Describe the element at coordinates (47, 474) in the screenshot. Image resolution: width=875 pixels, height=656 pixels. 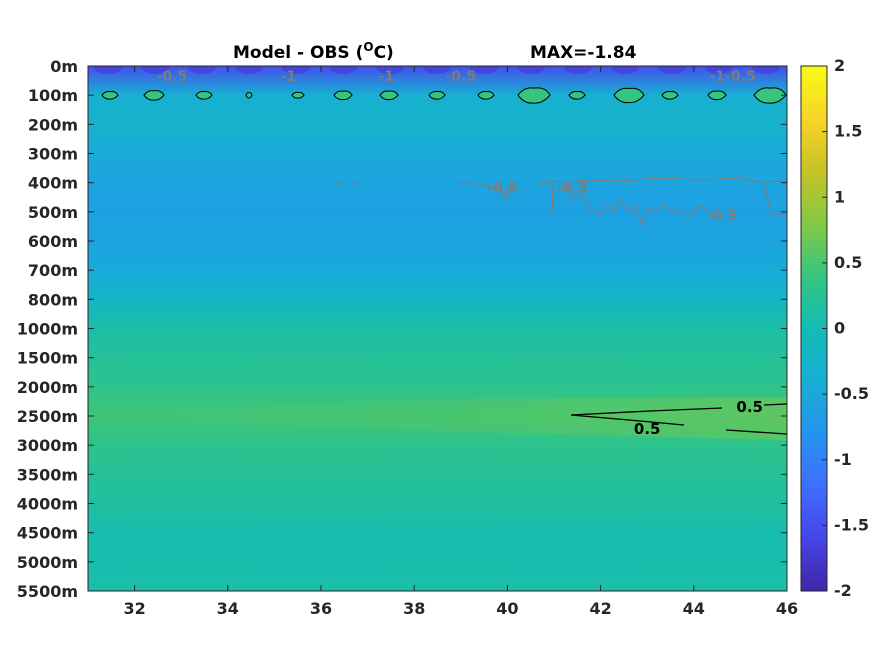
I see `y-tick-label: 3500m` at that location.